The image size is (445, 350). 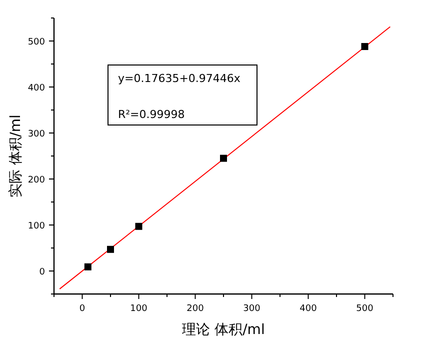 What do you see at coordinates (42, 273) in the screenshot?
I see `y-tick-label: 0` at bounding box center [42, 273].